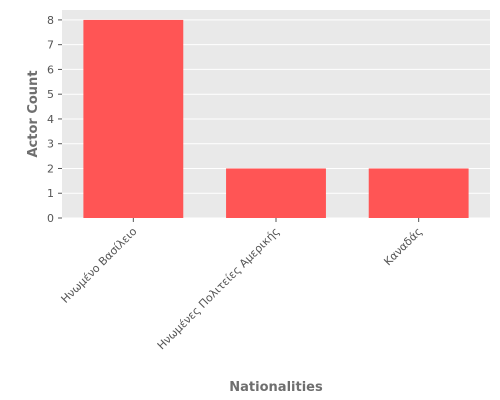 This screenshot has width=500, height=400. I want to click on y-tick-label: 3, so click(50, 144).